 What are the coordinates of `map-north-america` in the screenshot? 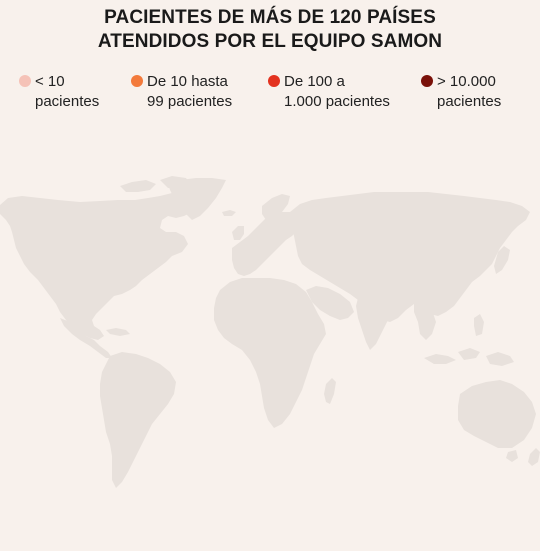 It's located at (111, 263).